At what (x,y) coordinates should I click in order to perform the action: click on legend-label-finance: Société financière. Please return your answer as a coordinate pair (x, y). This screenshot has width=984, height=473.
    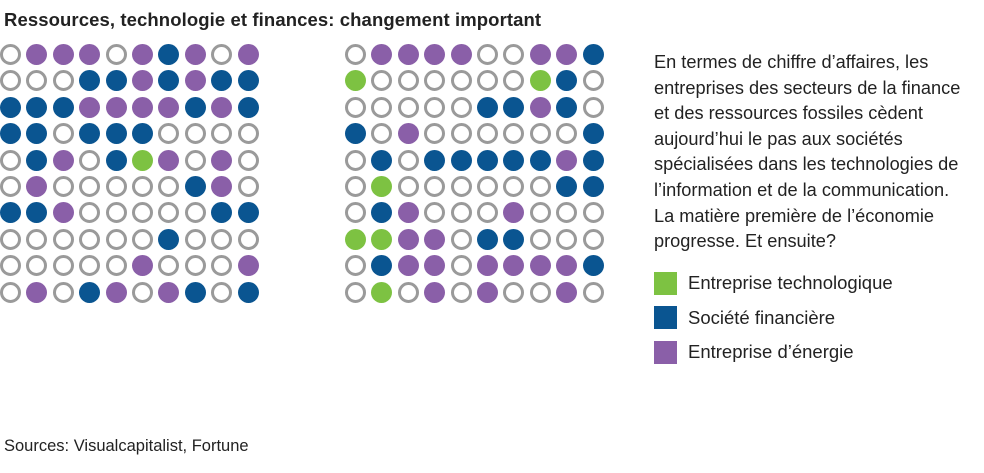
    Looking at the image, I should click on (762, 317).